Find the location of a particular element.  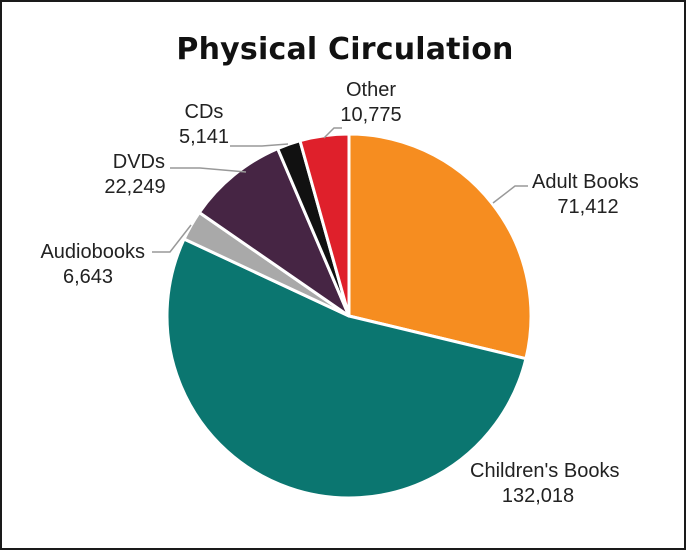

pie-slice-other is located at coordinates (324, 225).